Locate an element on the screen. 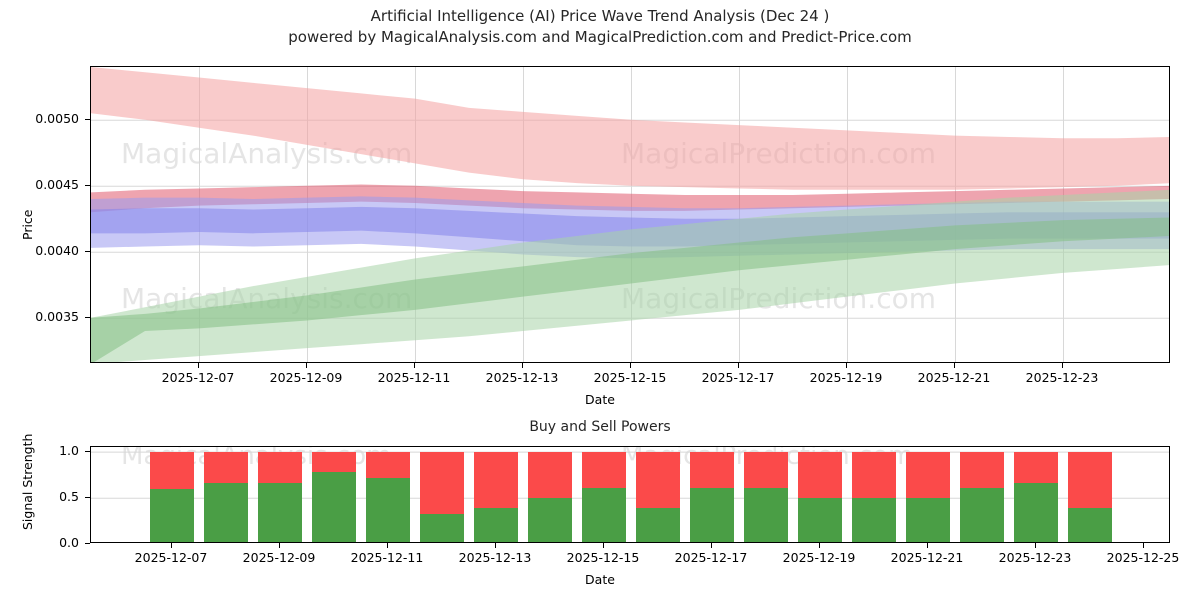 This screenshot has height=600, width=1200. signal-y-tick-label: 1.0 is located at coordinates (69, 450).